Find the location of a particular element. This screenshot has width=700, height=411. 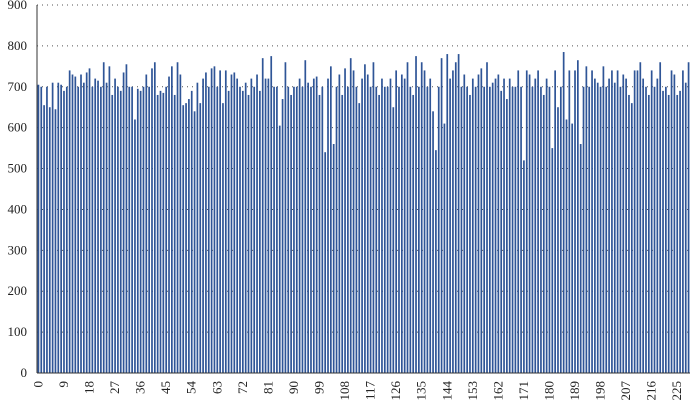

x-tick-label: 171 is located at coordinates (523, 391).